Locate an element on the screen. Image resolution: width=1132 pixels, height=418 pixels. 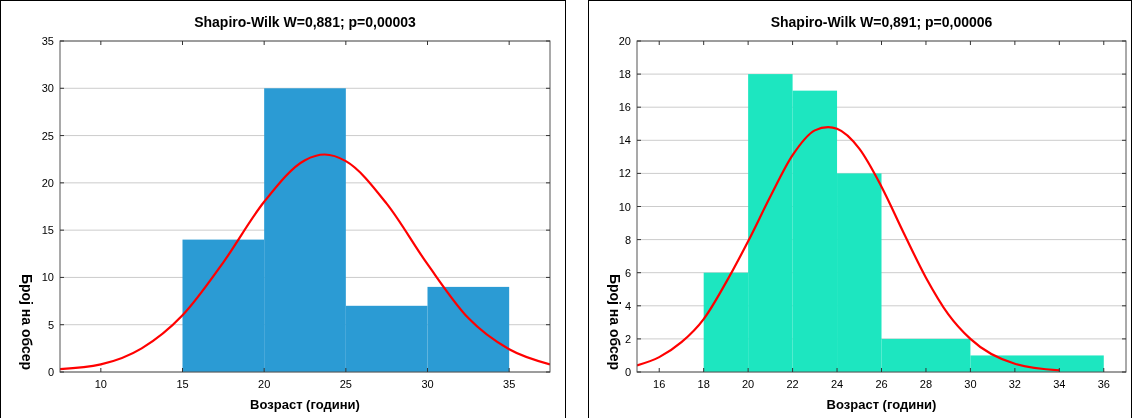
y-tick-label: 4 is located at coordinates (627, 305).